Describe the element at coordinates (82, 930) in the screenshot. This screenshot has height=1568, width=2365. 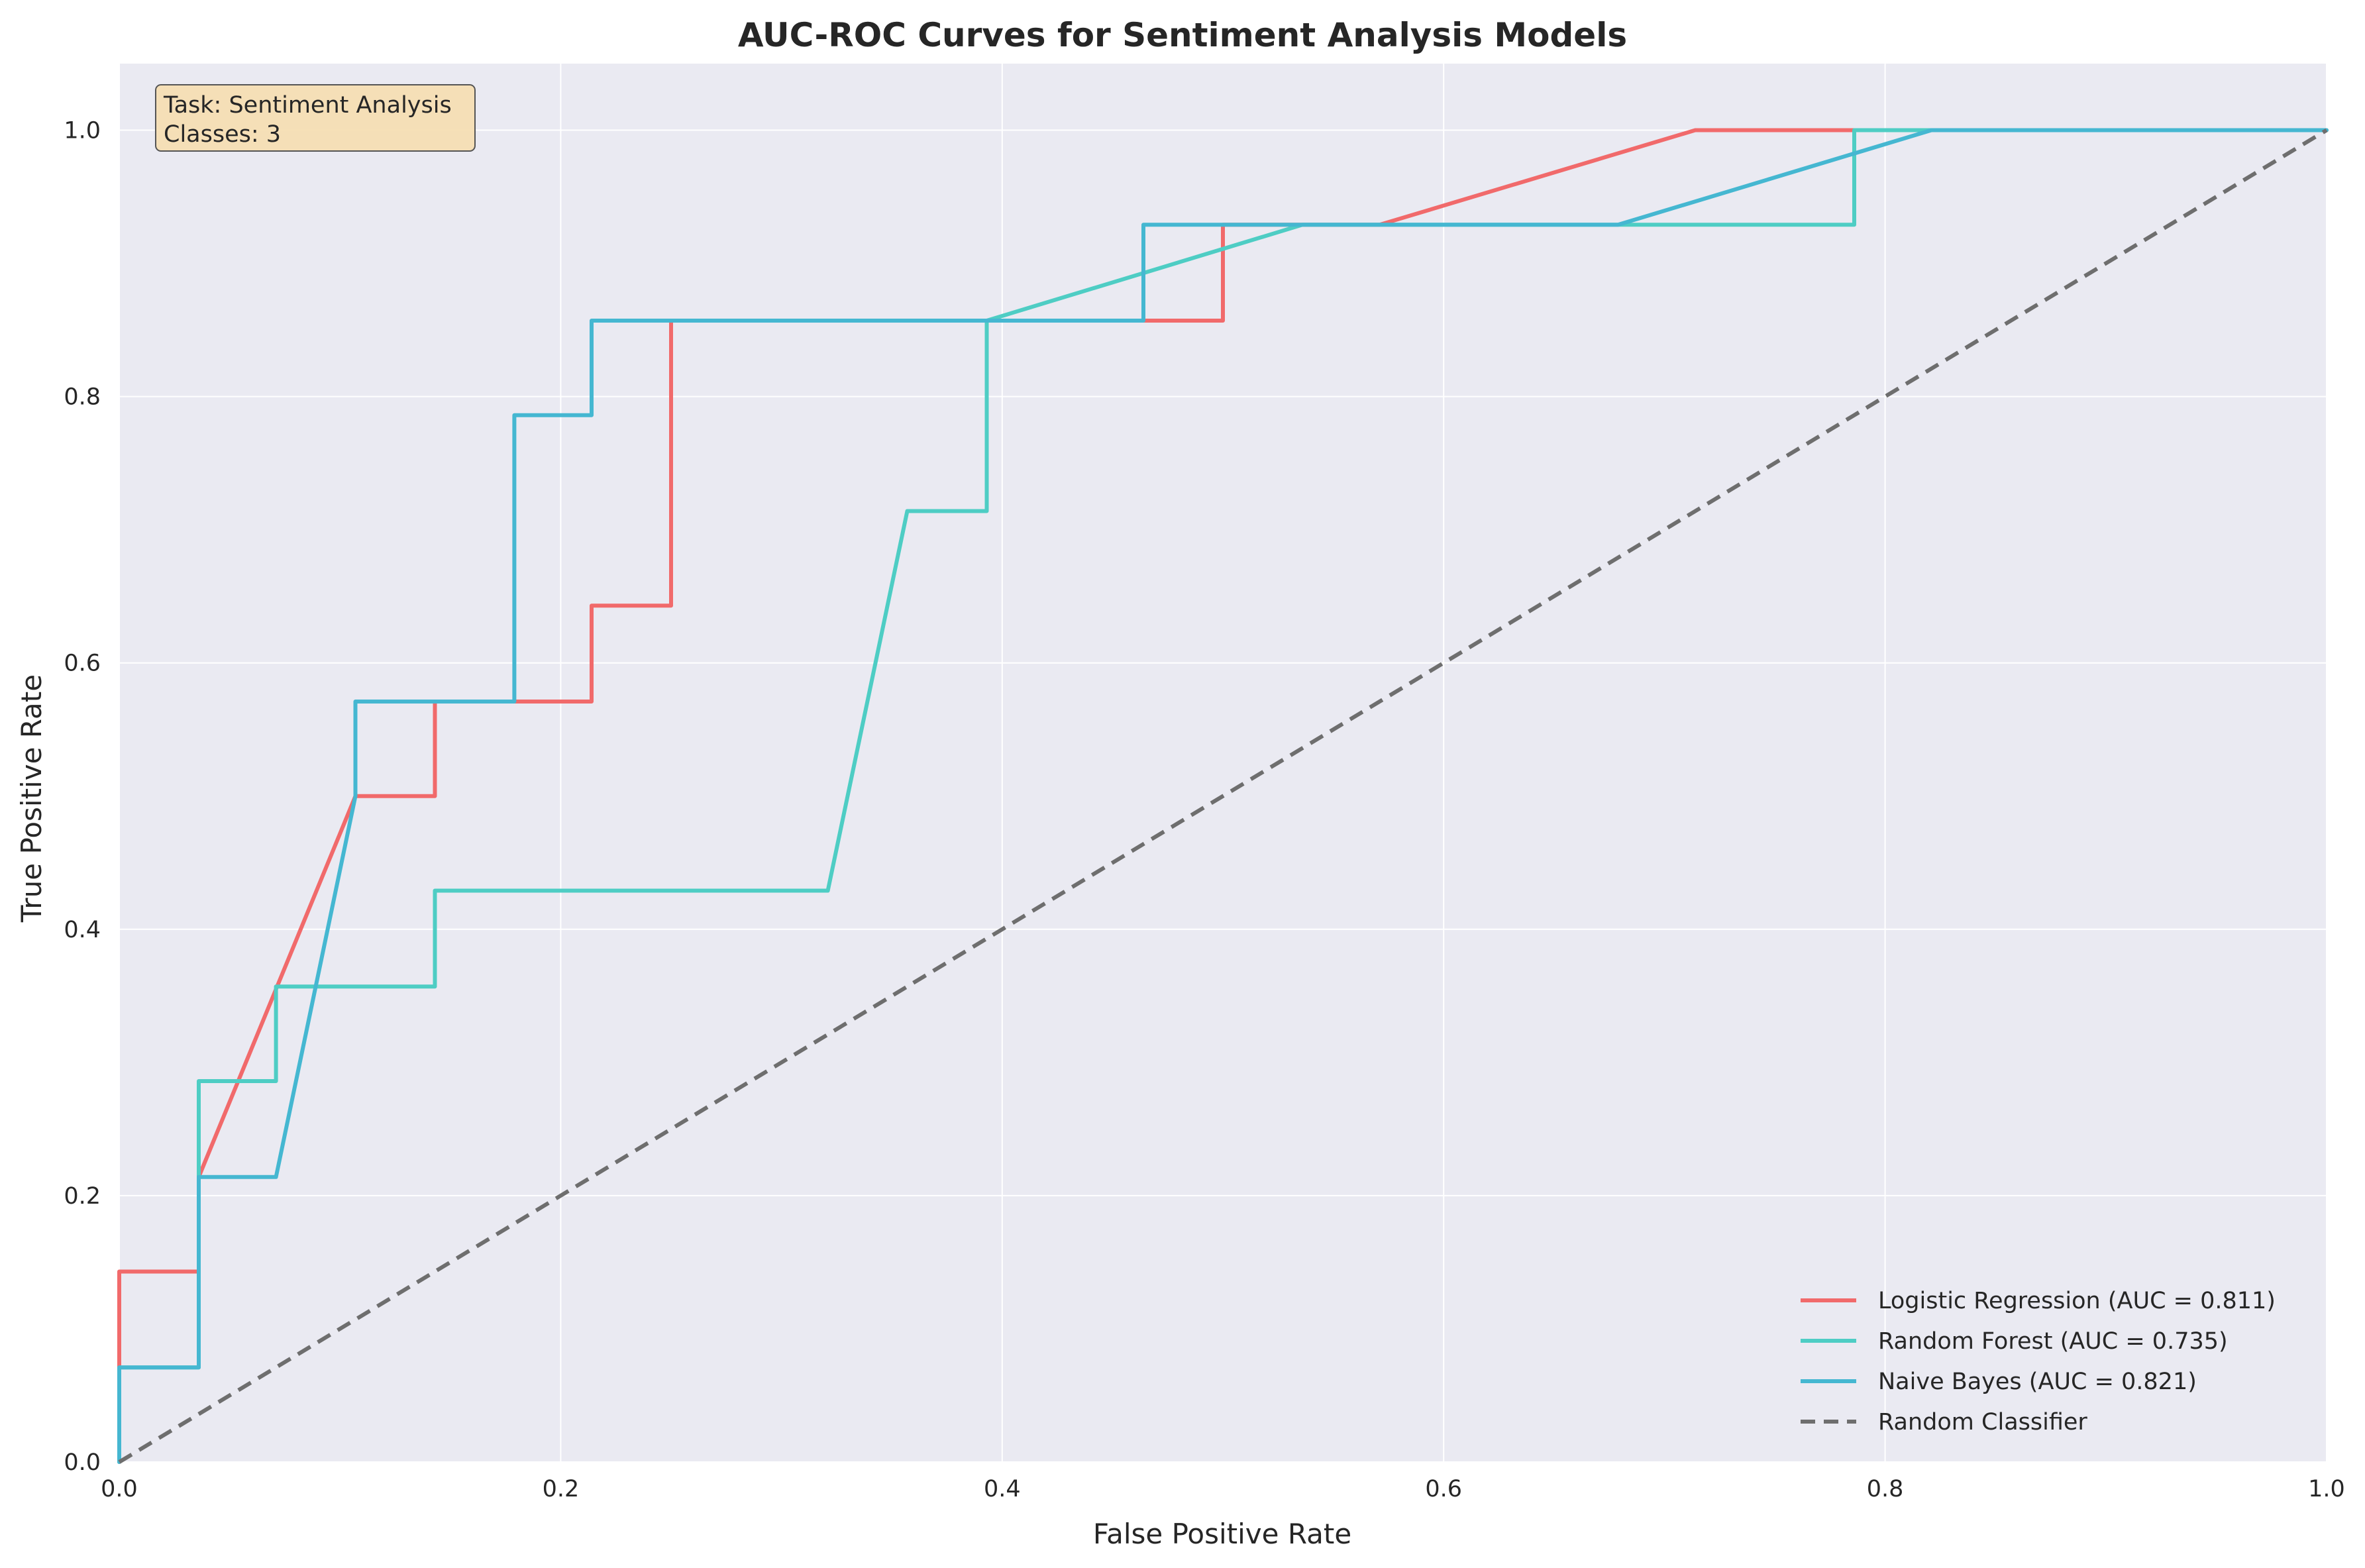
I see `y-tick-label: 0.4` at that location.